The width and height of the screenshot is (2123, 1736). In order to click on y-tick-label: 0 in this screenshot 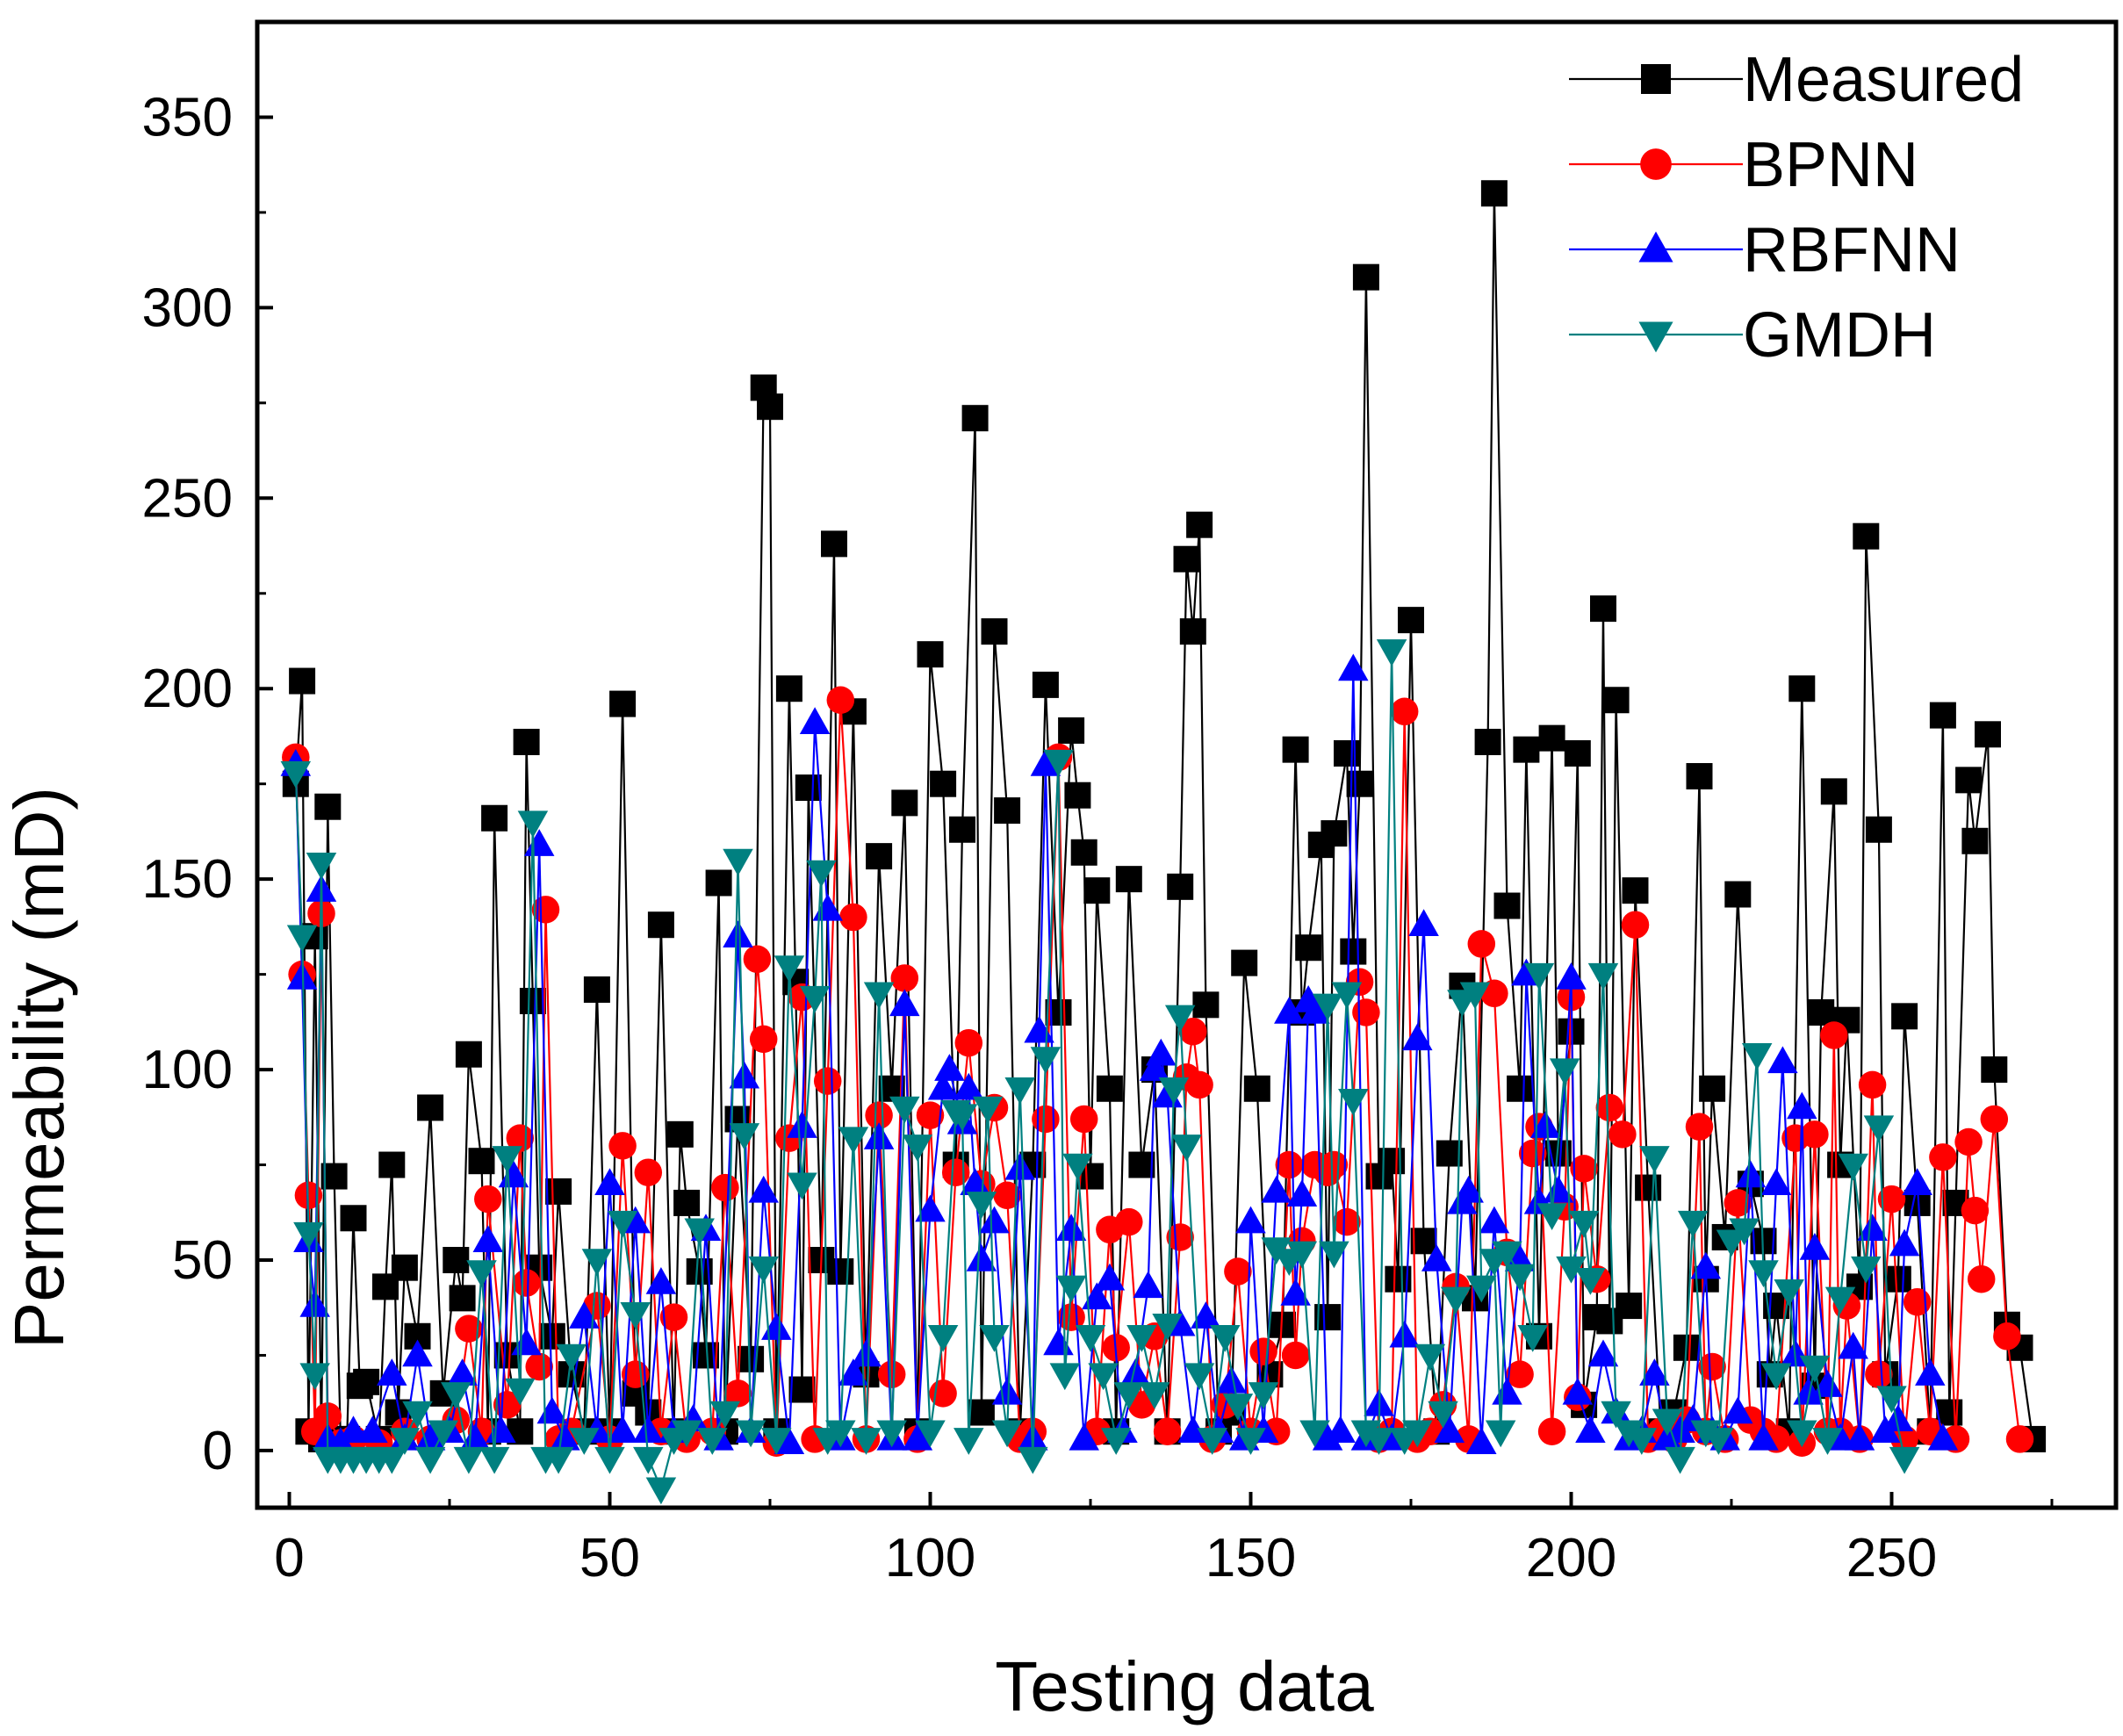, I will do `click(218, 1451)`.